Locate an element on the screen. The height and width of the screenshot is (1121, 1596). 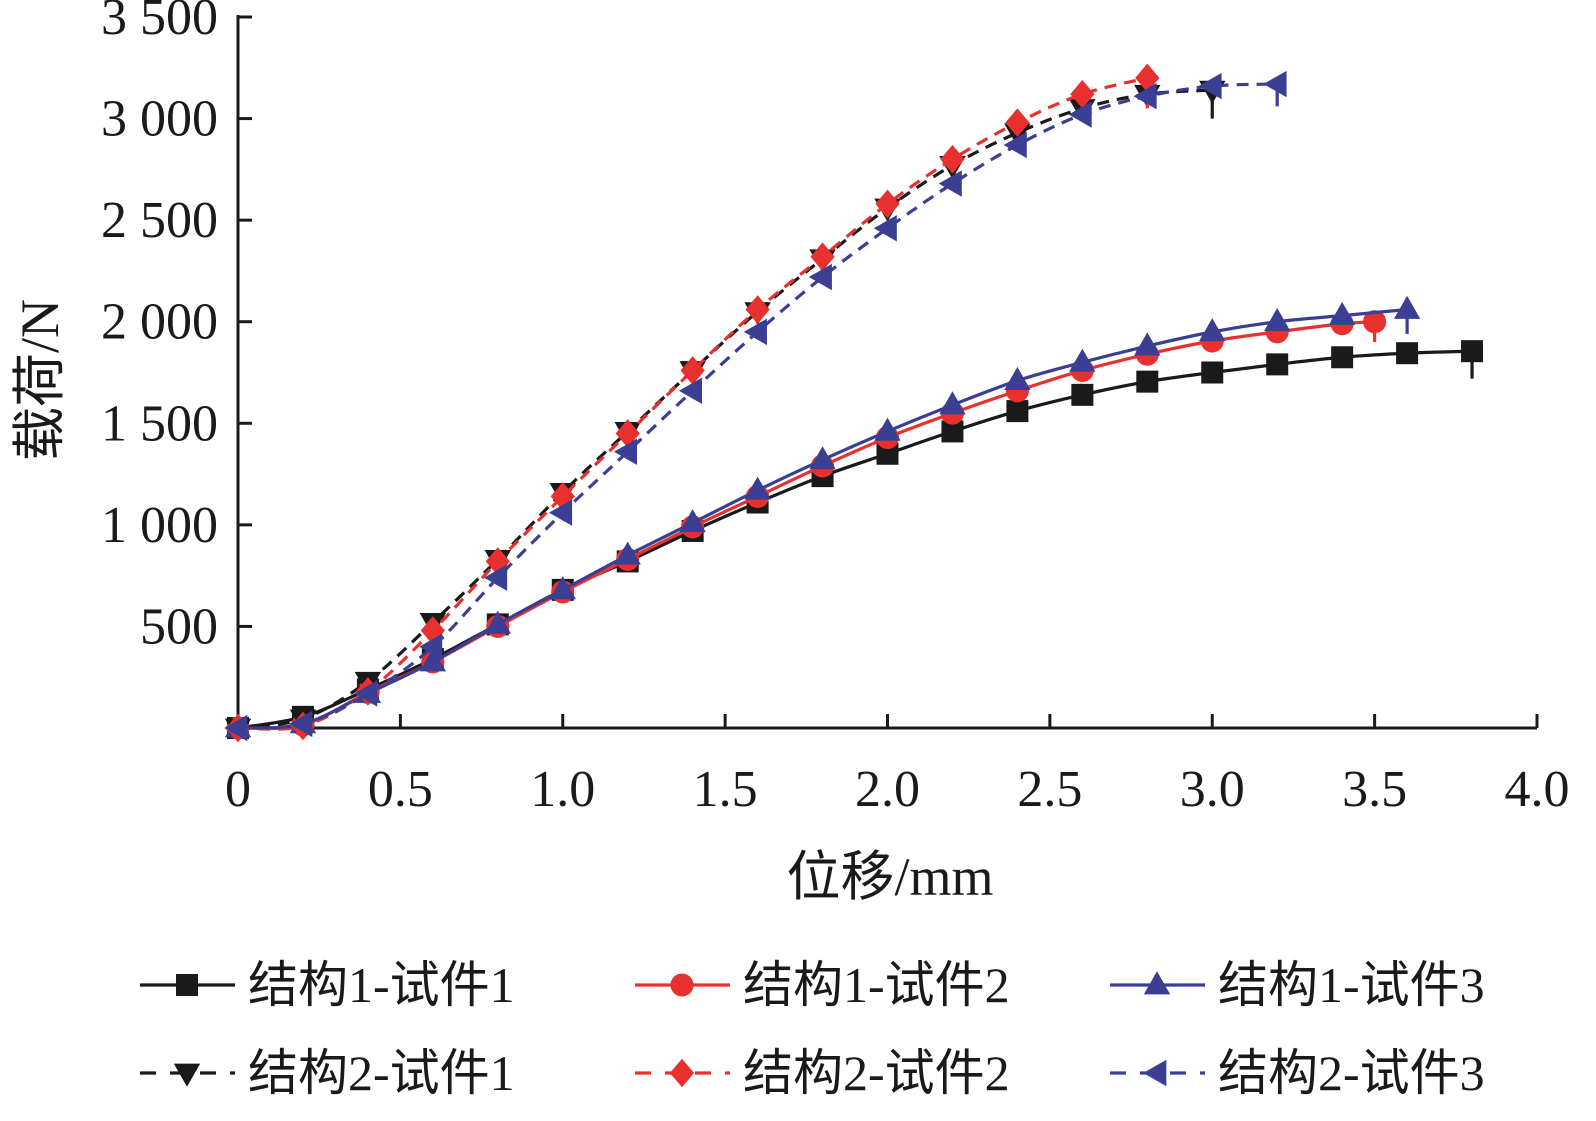
x-axis-title: 位移/mm is located at coordinates (889, 877).